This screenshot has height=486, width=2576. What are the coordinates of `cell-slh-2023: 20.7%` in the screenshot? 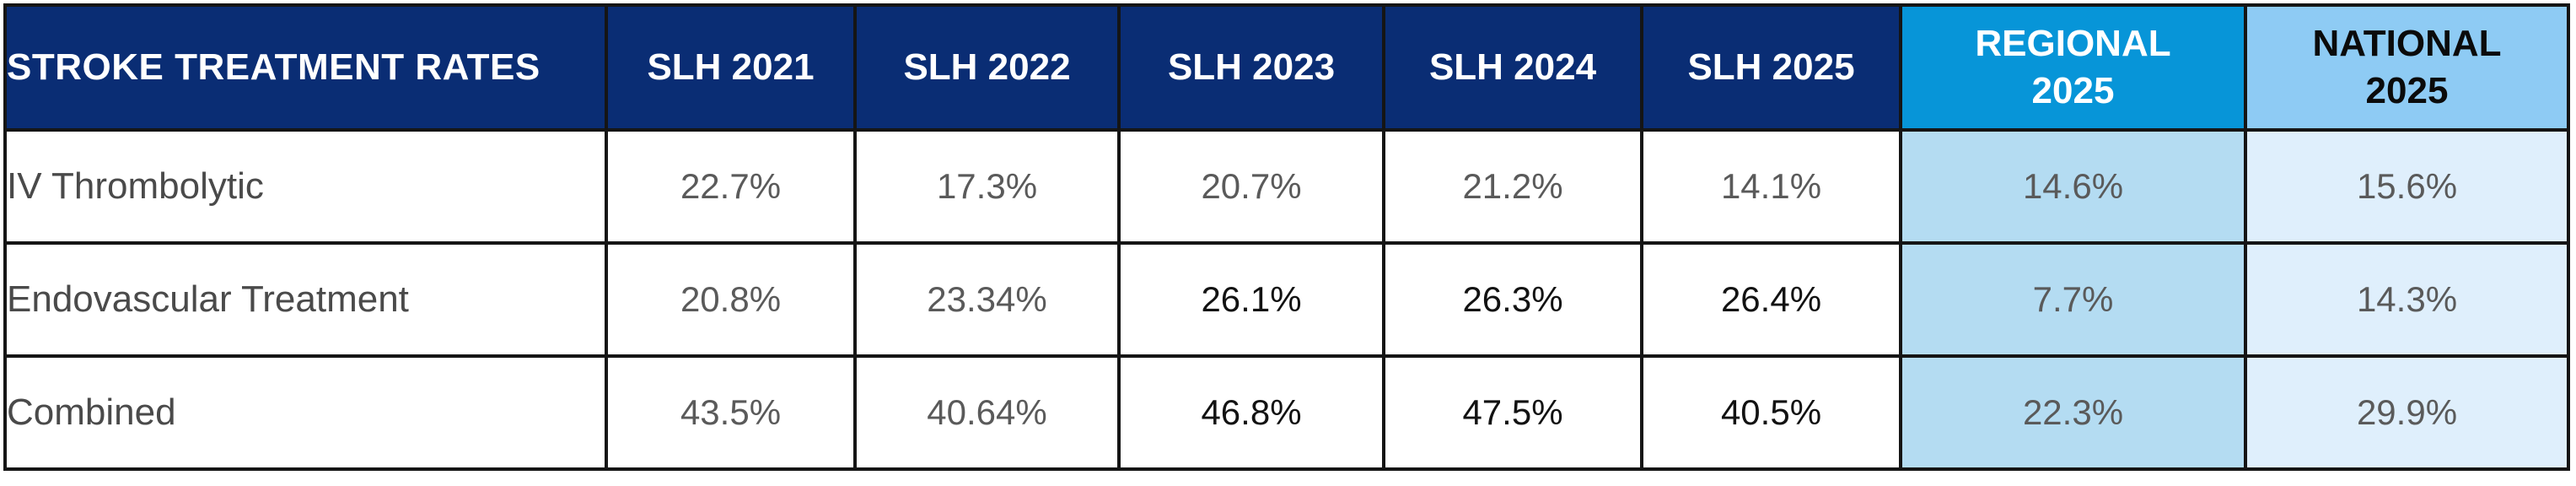 It's located at (1251, 186).